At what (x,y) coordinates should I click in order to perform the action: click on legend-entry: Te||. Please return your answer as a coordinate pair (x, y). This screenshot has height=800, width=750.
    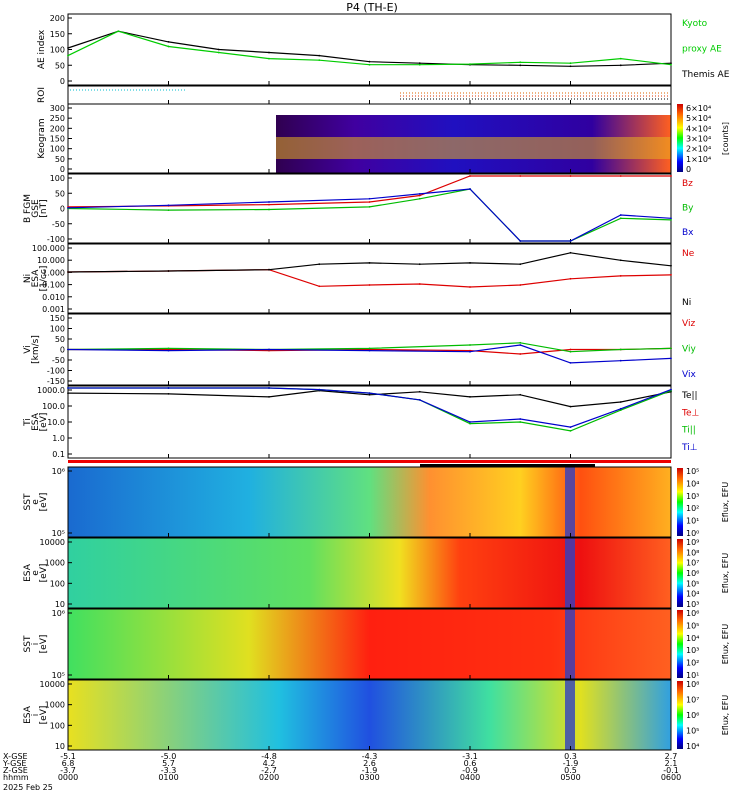
    Looking at the image, I should click on (689, 396).